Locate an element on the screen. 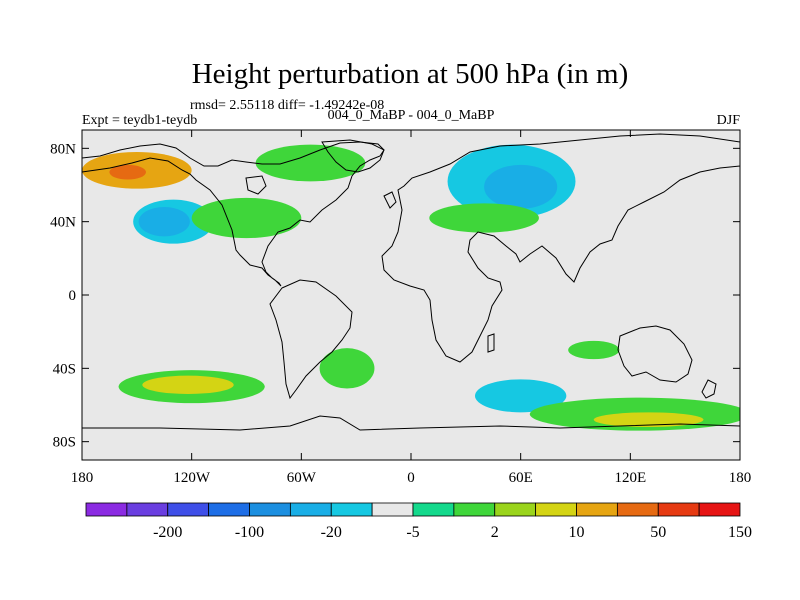 Image resolution: width=800 pixels, height=600 pixels. coastline-new-zealand is located at coordinates (709, 389).